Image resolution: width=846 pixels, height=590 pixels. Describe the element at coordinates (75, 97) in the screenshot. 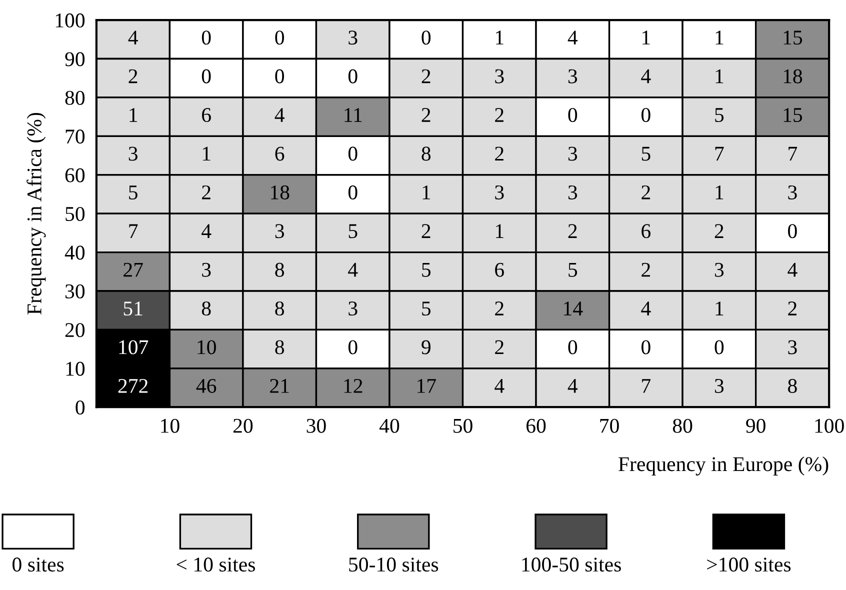

I see `y-tick-label: 80` at that location.